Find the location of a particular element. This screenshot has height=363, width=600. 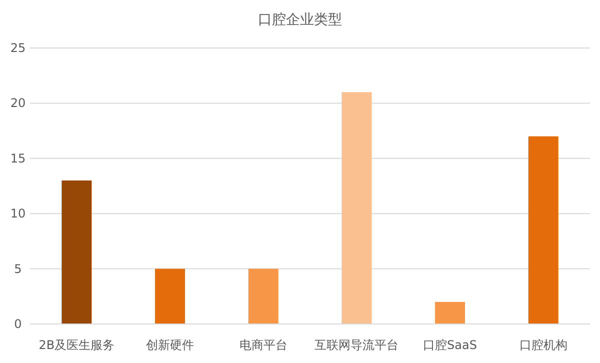

y-tick-label: 25 is located at coordinates (18, 48).